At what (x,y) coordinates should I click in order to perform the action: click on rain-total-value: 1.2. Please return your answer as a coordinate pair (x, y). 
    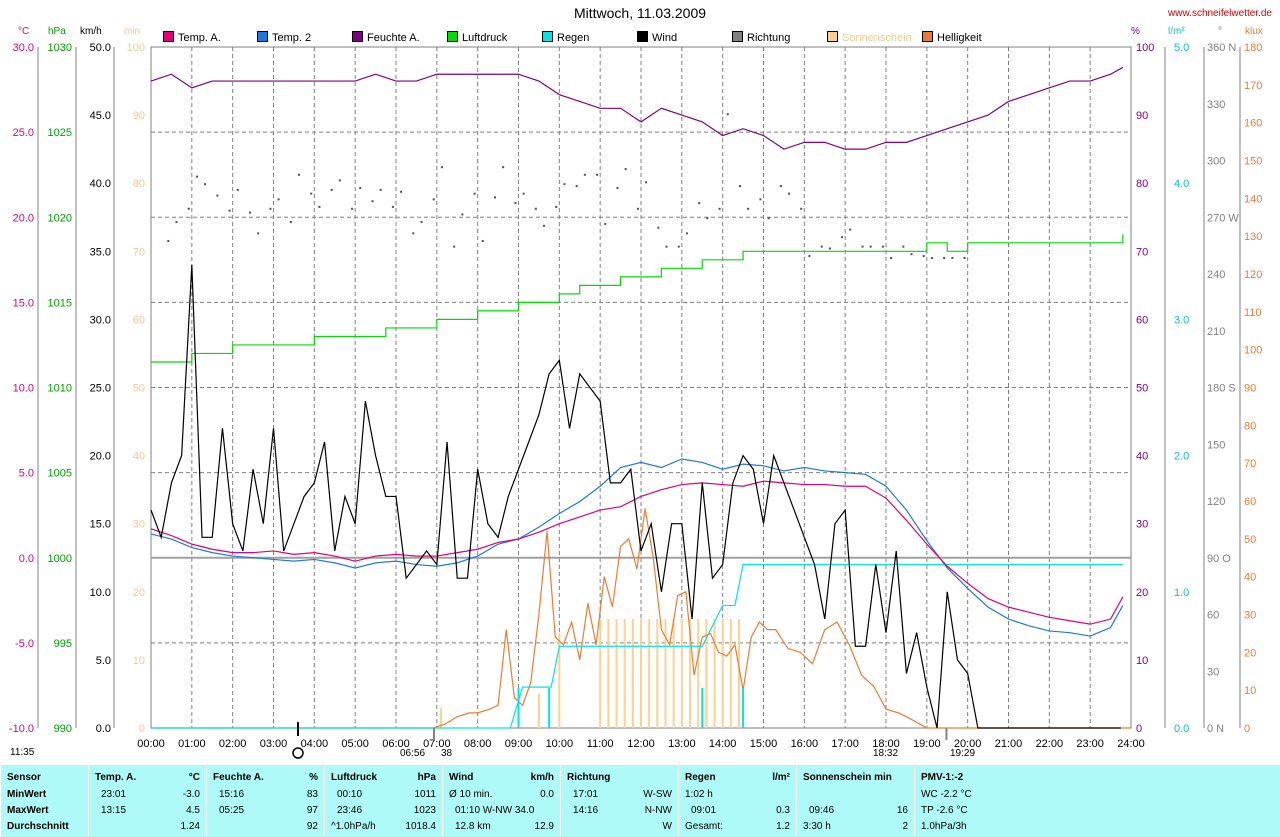
    Looking at the image, I should click on (783, 826).